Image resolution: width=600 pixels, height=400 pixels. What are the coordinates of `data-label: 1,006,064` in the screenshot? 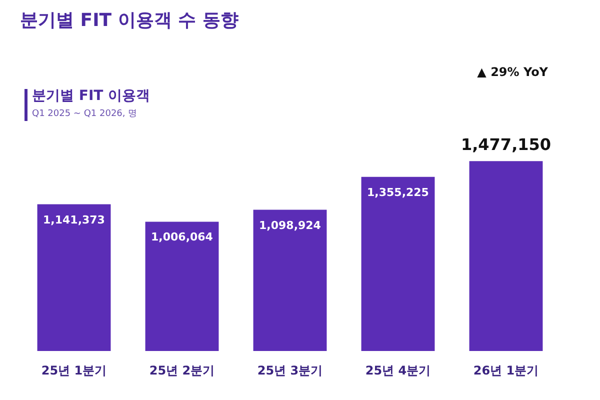 It's located at (182, 237).